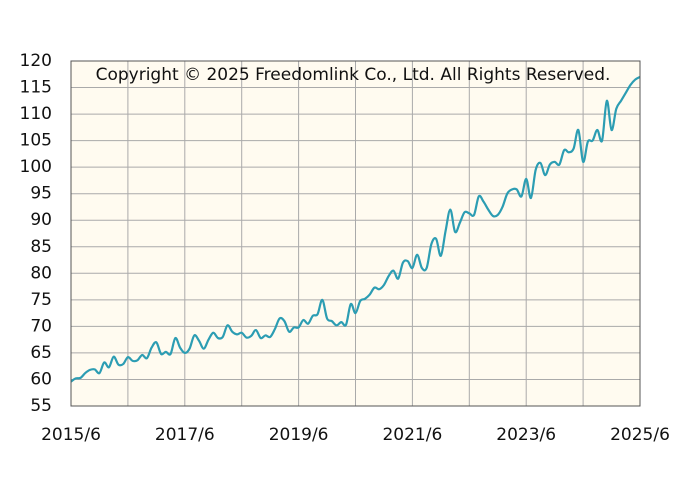  I want to click on y-tick-label: 80, so click(41, 273).